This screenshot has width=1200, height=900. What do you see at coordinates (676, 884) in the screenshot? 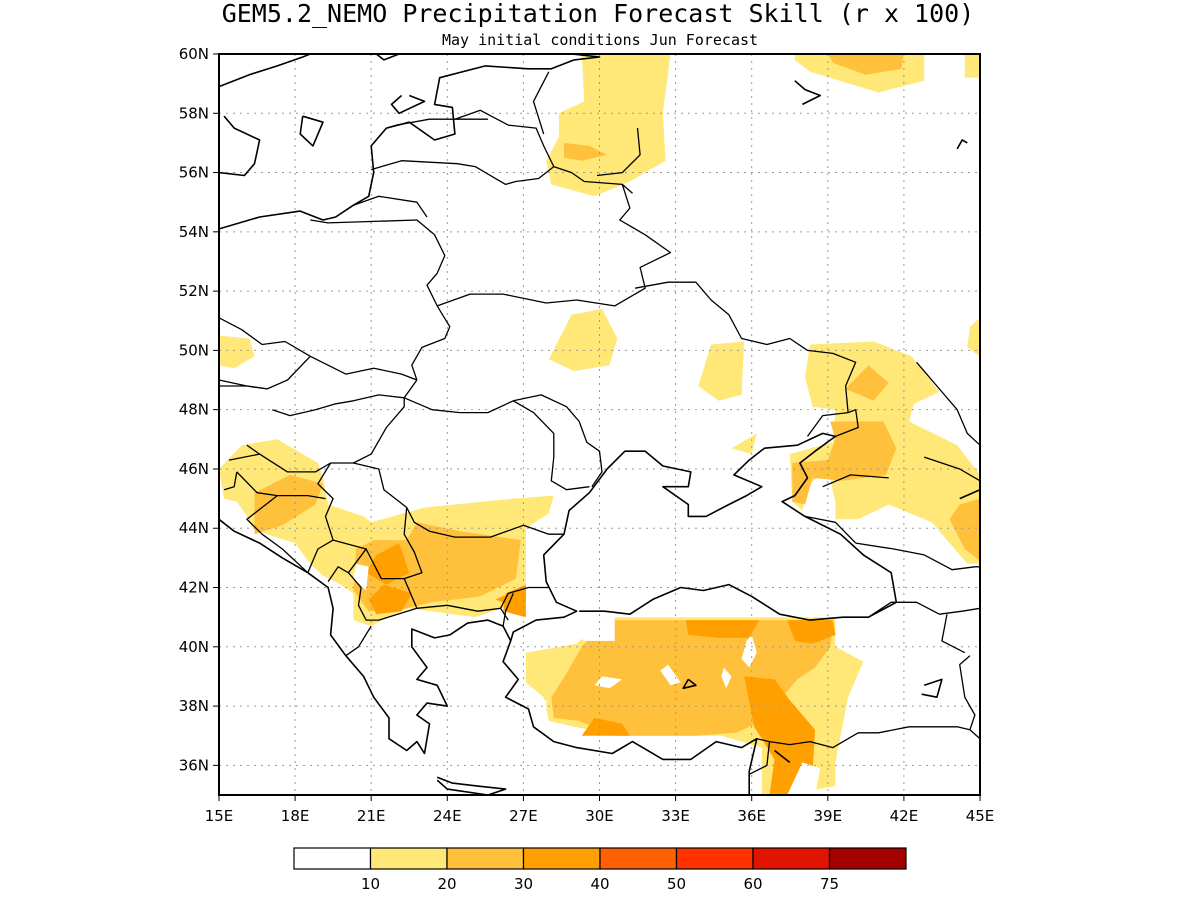
I see `colorbar-label: 50` at bounding box center [676, 884].